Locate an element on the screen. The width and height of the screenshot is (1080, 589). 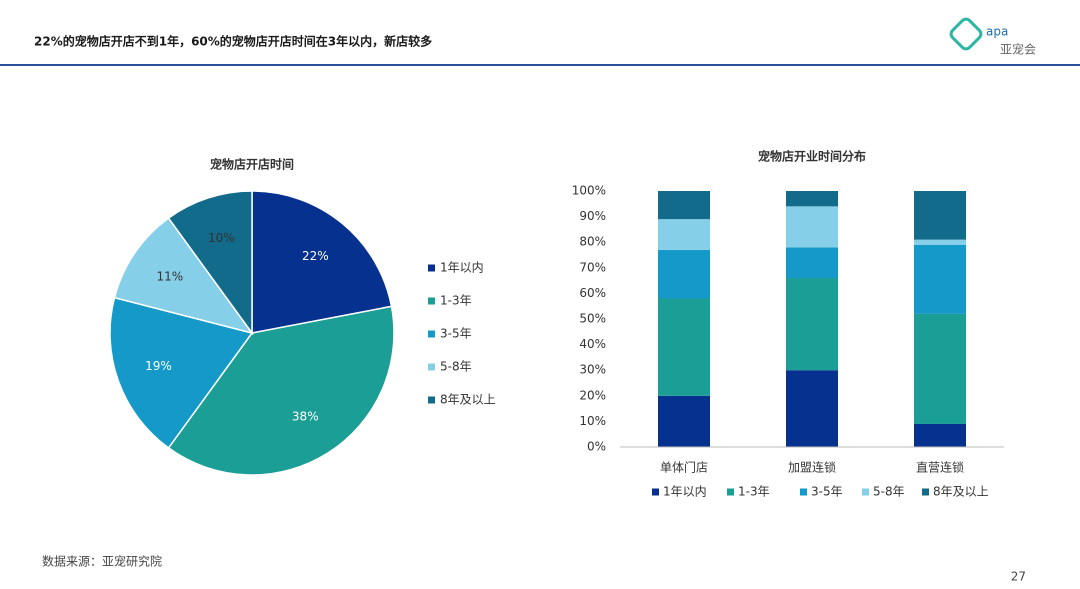
y-tick-label: 0% is located at coordinates (596, 447).